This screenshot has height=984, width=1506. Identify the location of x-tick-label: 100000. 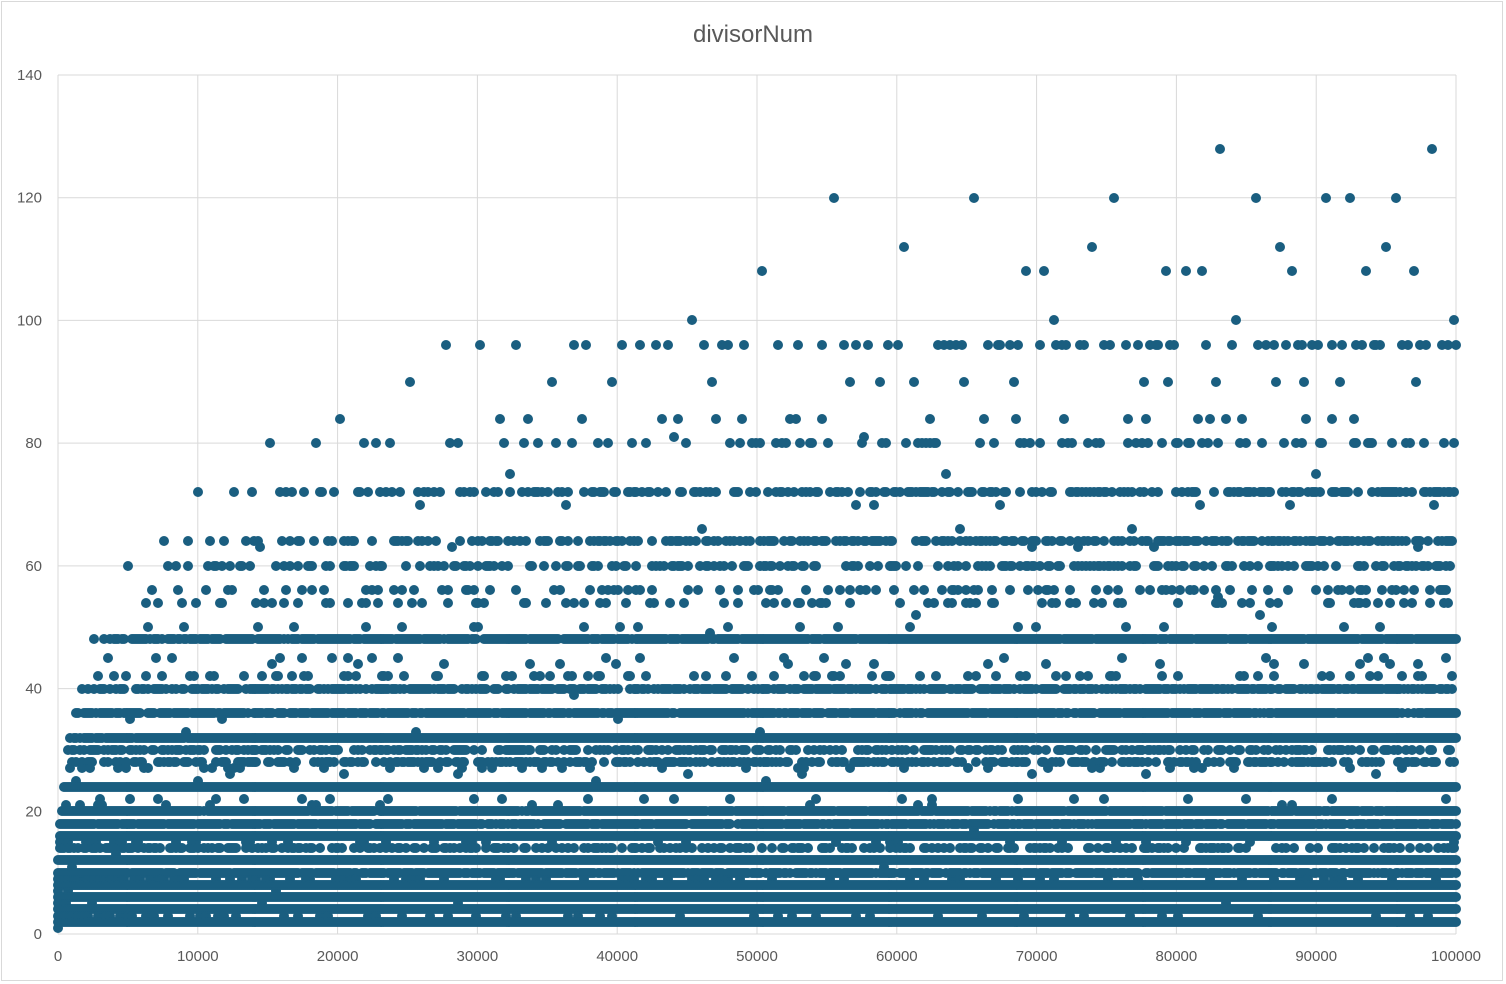
(1456, 956).